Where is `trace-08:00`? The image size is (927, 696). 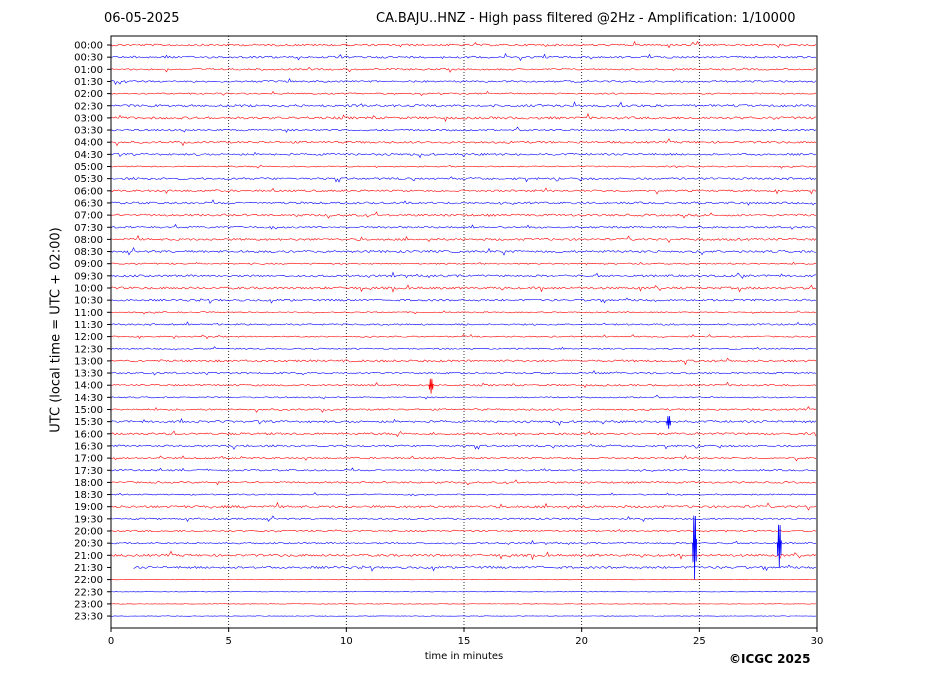 trace-08:00 is located at coordinates (463, 239).